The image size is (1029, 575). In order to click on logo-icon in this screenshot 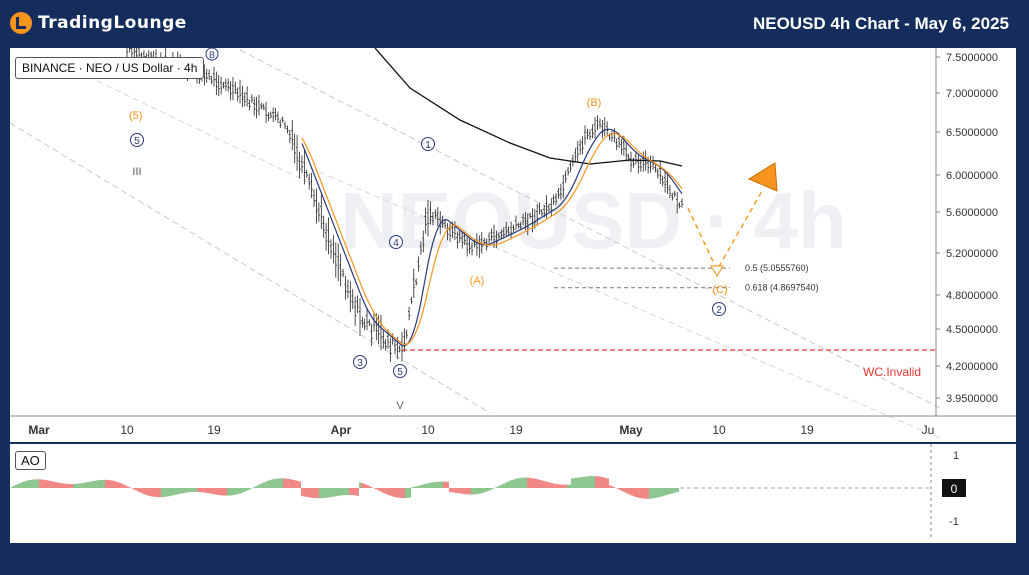, I will do `click(21, 23)`.